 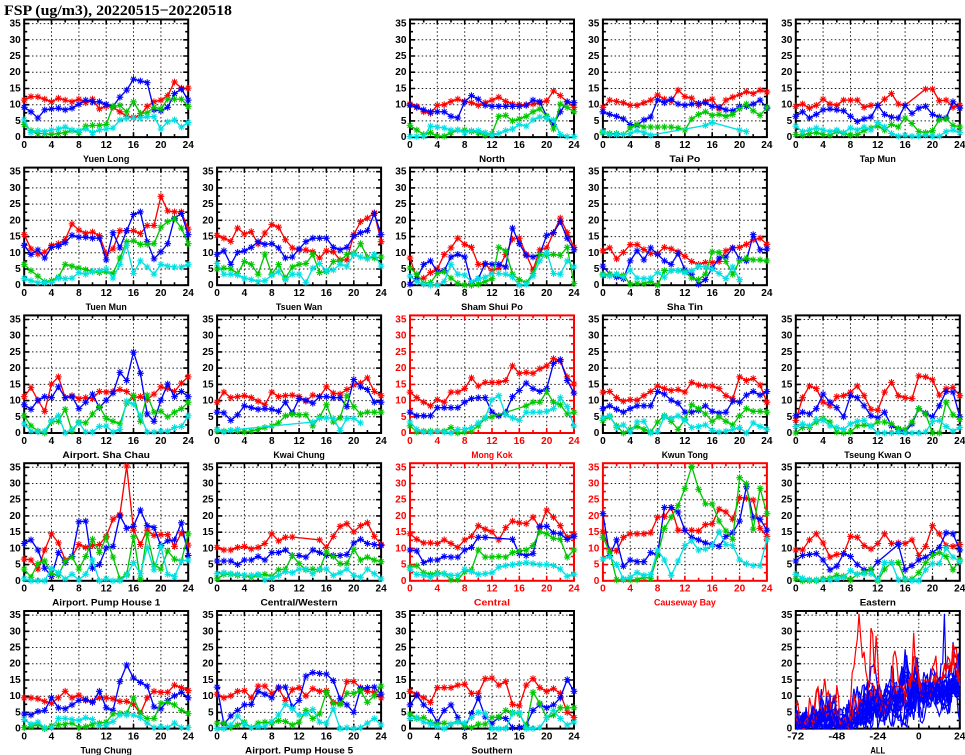 I want to click on svg-text: 4, so click(x=823, y=589).